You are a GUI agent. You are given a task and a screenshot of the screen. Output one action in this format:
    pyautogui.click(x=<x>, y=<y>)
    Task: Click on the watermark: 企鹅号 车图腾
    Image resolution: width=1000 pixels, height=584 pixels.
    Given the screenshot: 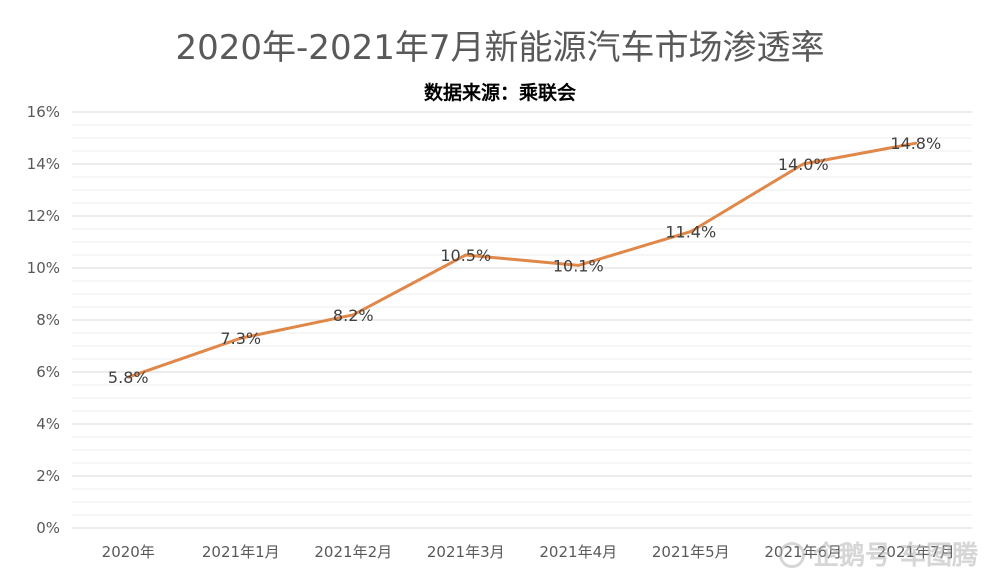 What is the action you would take?
    pyautogui.click(x=878, y=553)
    